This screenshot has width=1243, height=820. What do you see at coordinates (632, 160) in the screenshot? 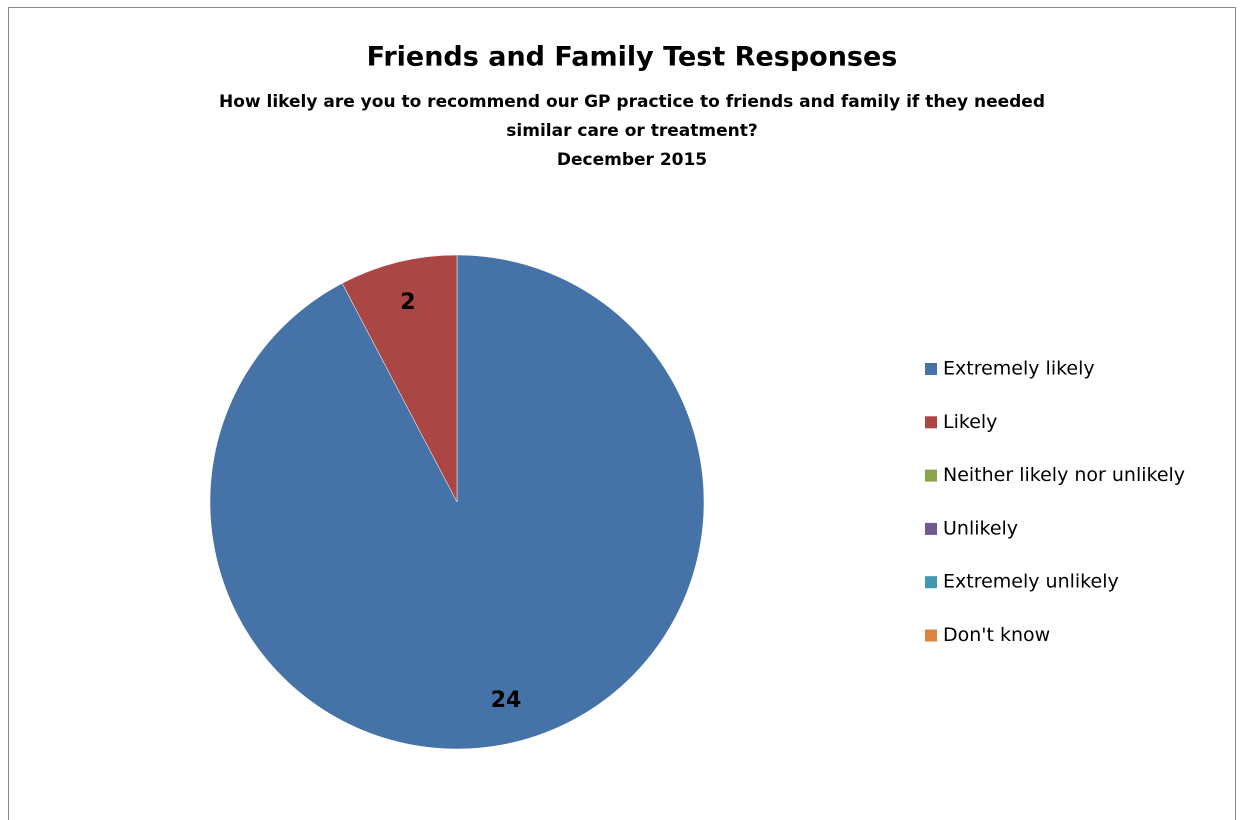
I see `chart-subtitle: December 2015` at bounding box center [632, 160].